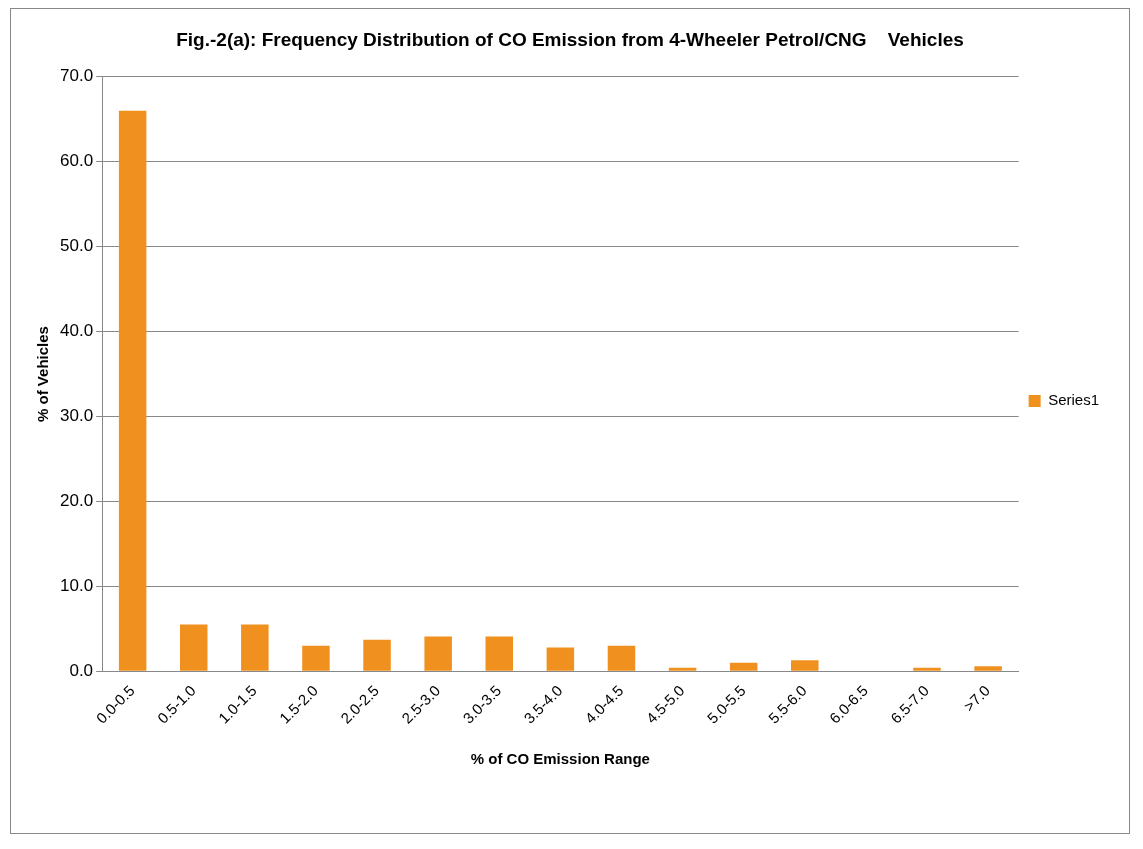 The width and height of the screenshot is (1143, 849). I want to click on y-tick-label: 10.0, so click(76, 586).